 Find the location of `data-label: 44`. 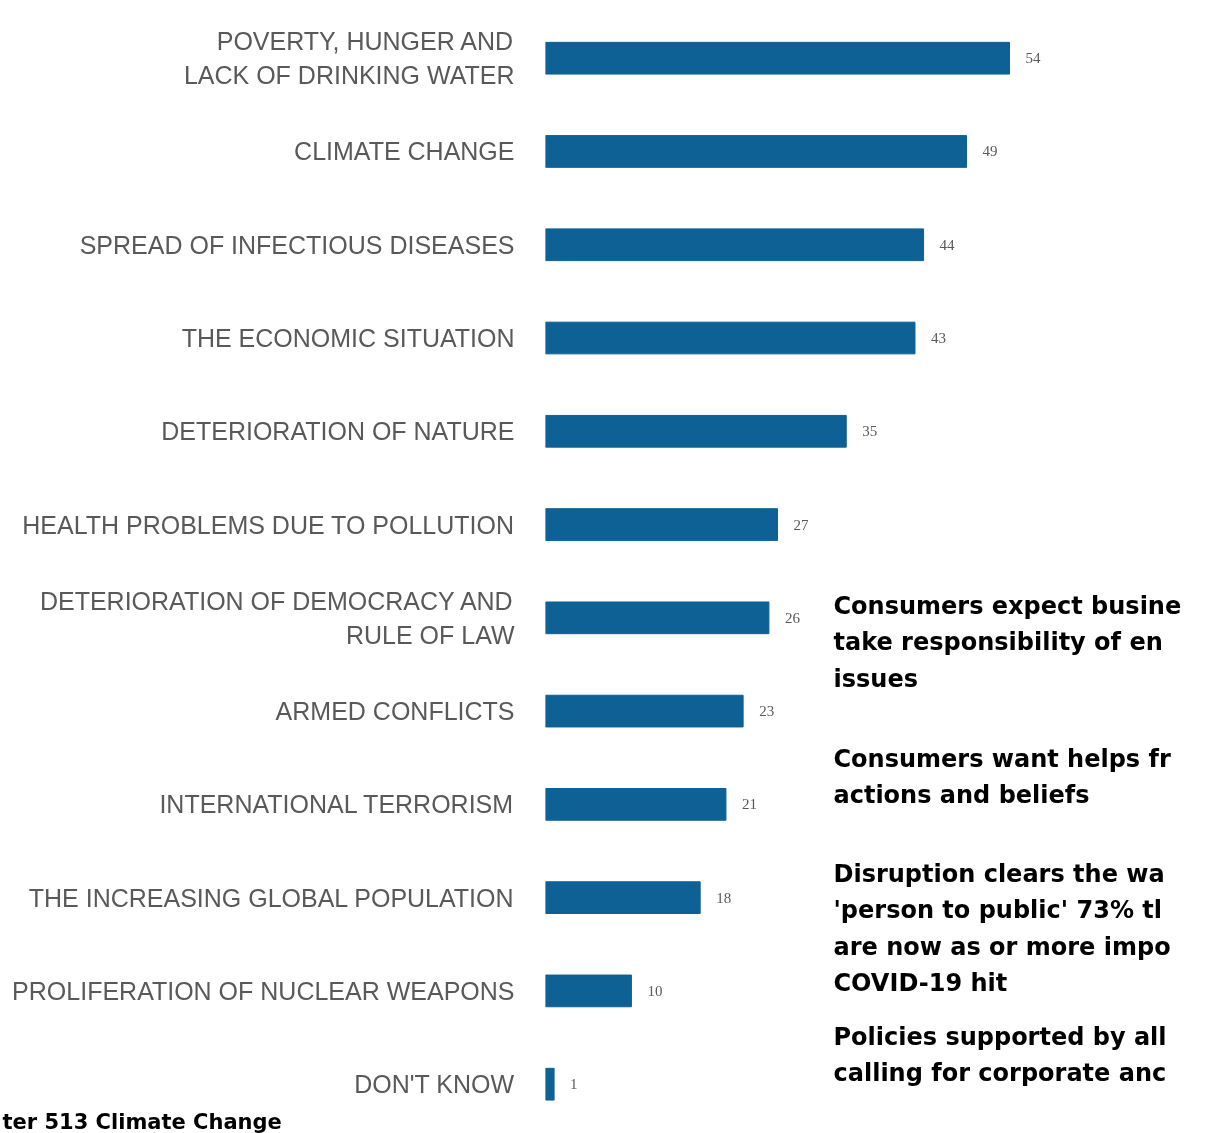

data-label: 44 is located at coordinates (947, 244).